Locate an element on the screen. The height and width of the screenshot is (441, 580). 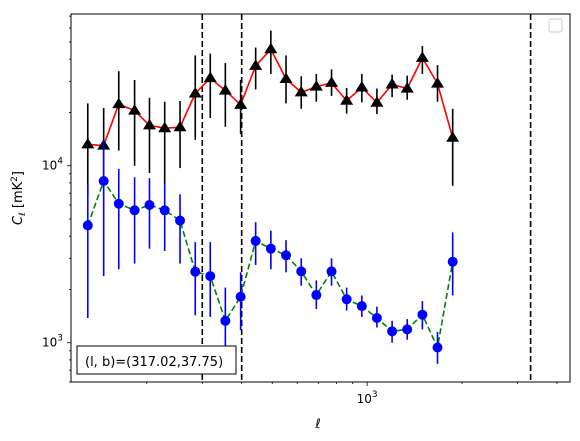
y-label-sup: 2 is located at coordinates (15, 179).